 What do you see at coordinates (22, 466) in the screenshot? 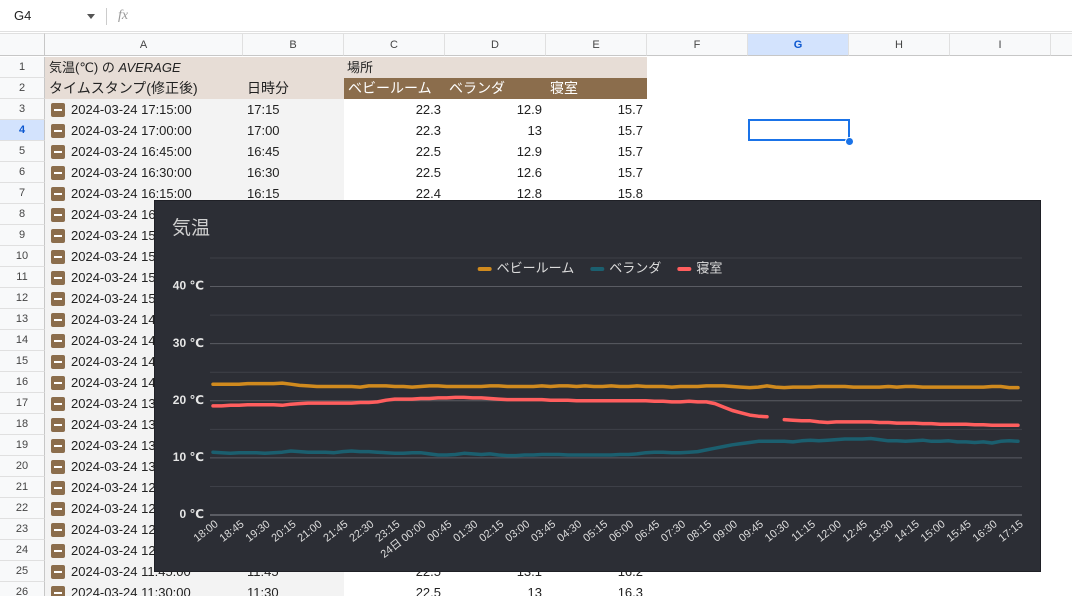
I see `row-header: 20` at bounding box center [22, 466].